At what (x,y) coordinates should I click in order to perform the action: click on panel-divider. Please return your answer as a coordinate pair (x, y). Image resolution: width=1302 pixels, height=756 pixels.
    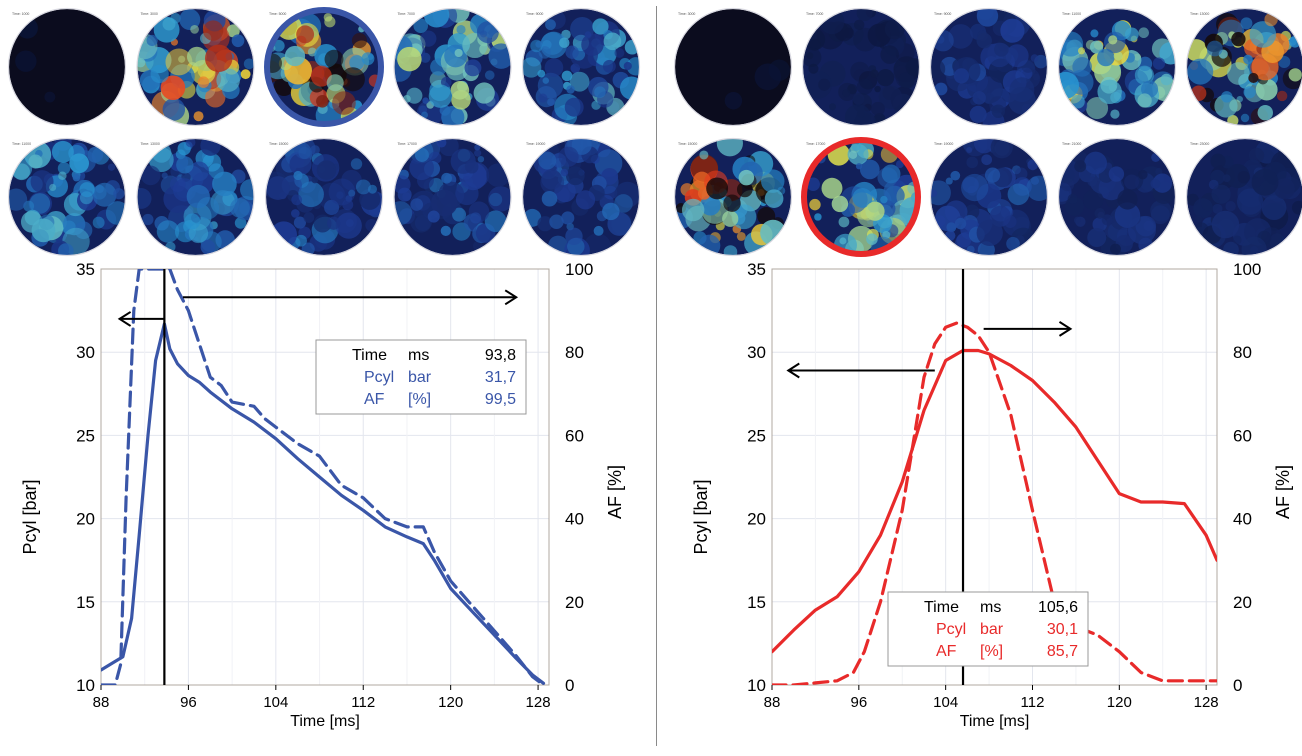
    Looking at the image, I should click on (656, 376).